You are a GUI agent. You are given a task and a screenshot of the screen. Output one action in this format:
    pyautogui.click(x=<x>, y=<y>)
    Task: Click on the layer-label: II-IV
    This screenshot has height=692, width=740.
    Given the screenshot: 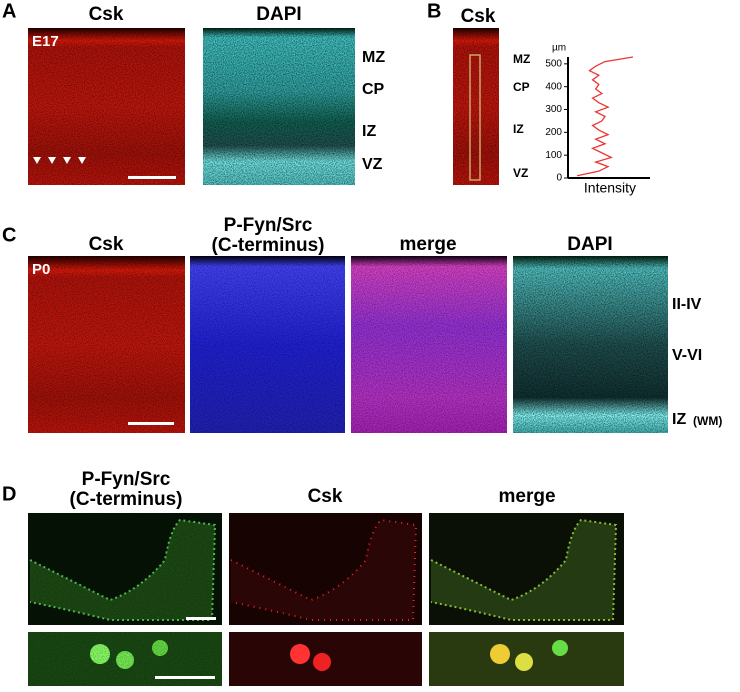 What is the action you would take?
    pyautogui.click(x=687, y=304)
    